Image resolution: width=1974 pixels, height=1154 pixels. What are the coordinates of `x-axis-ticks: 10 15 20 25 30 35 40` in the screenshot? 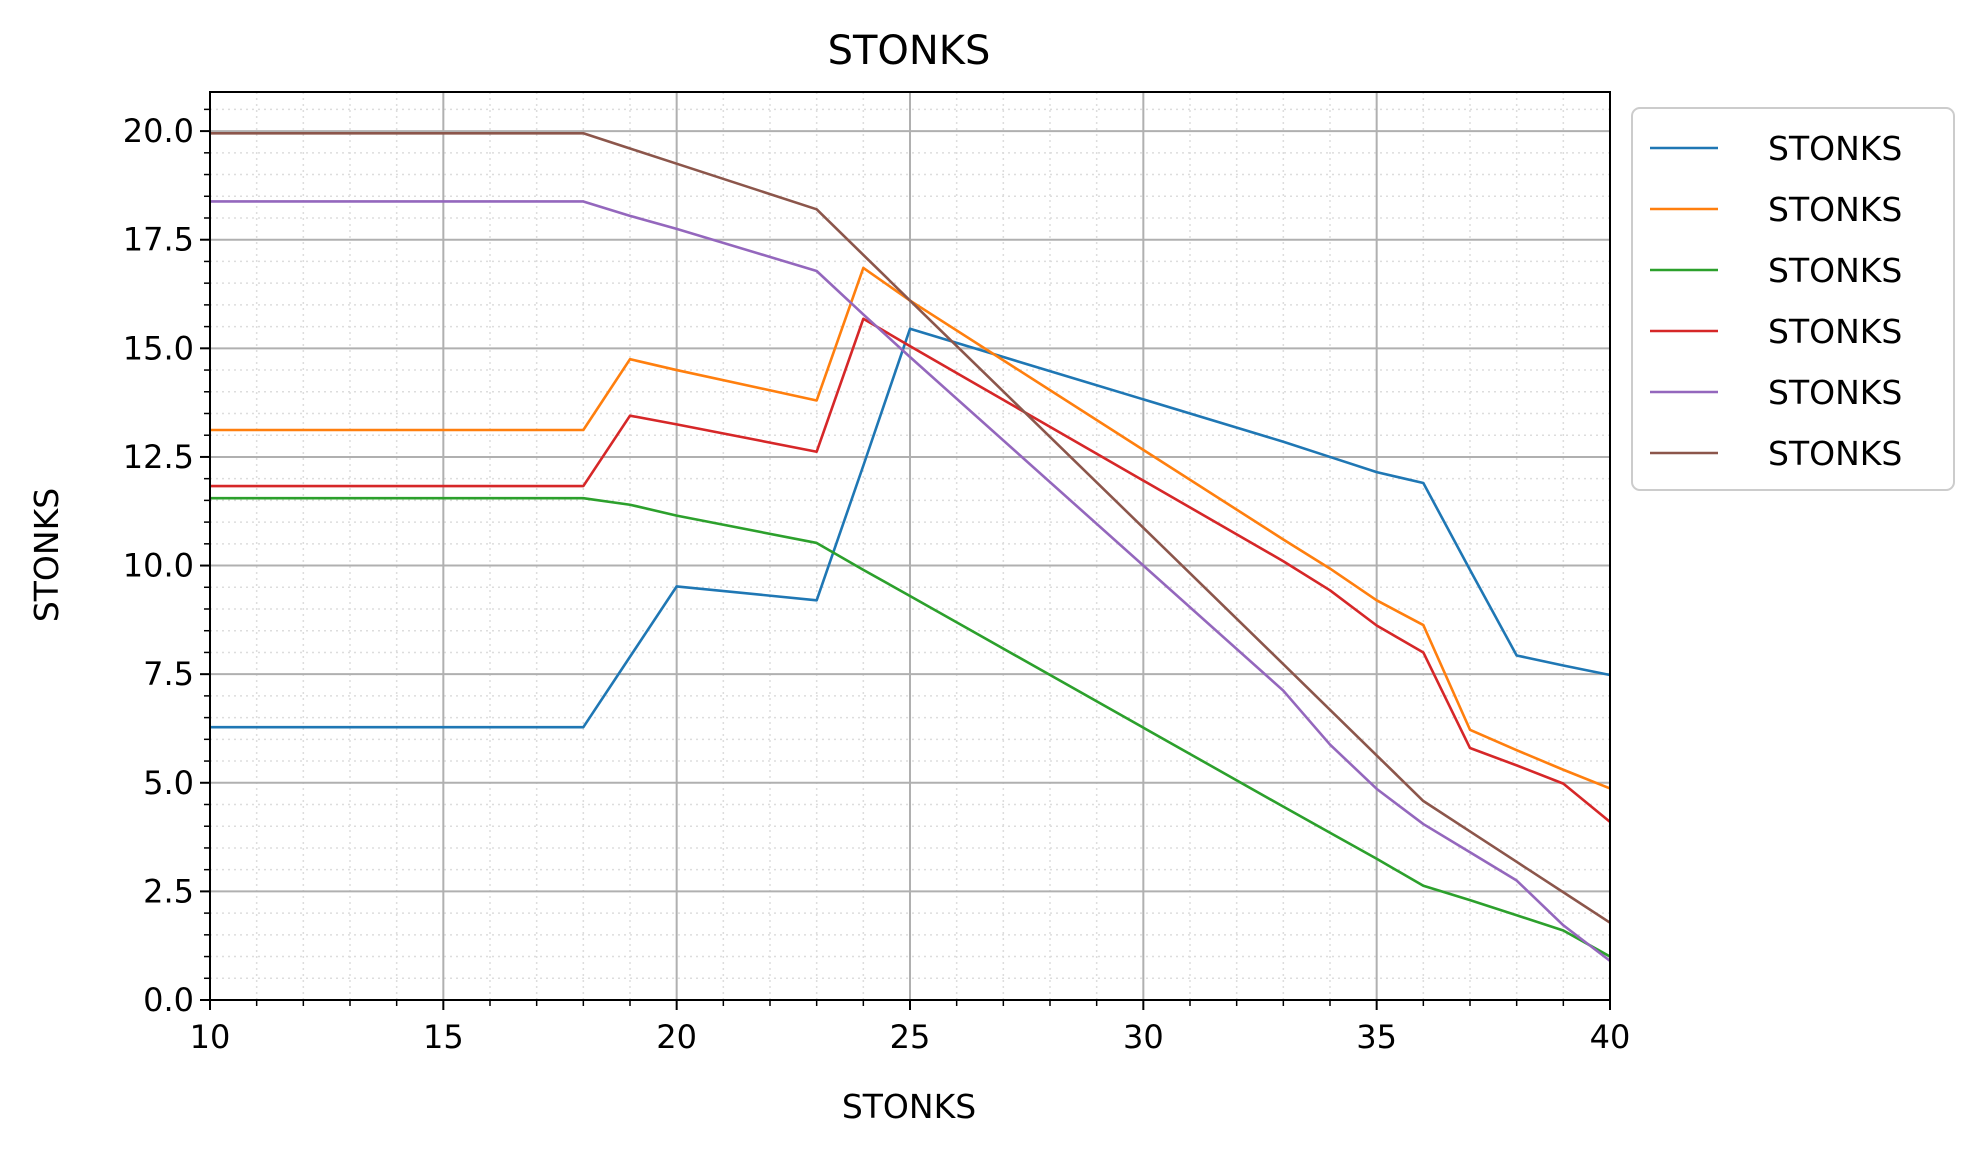 It's located at (910, 1028).